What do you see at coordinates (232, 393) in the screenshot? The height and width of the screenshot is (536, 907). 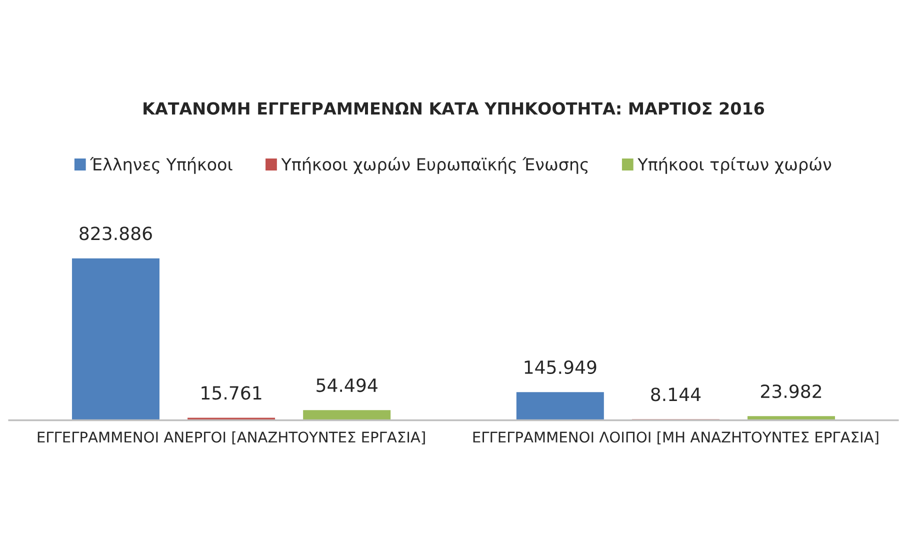 I see `data-label: 15.761` at bounding box center [232, 393].